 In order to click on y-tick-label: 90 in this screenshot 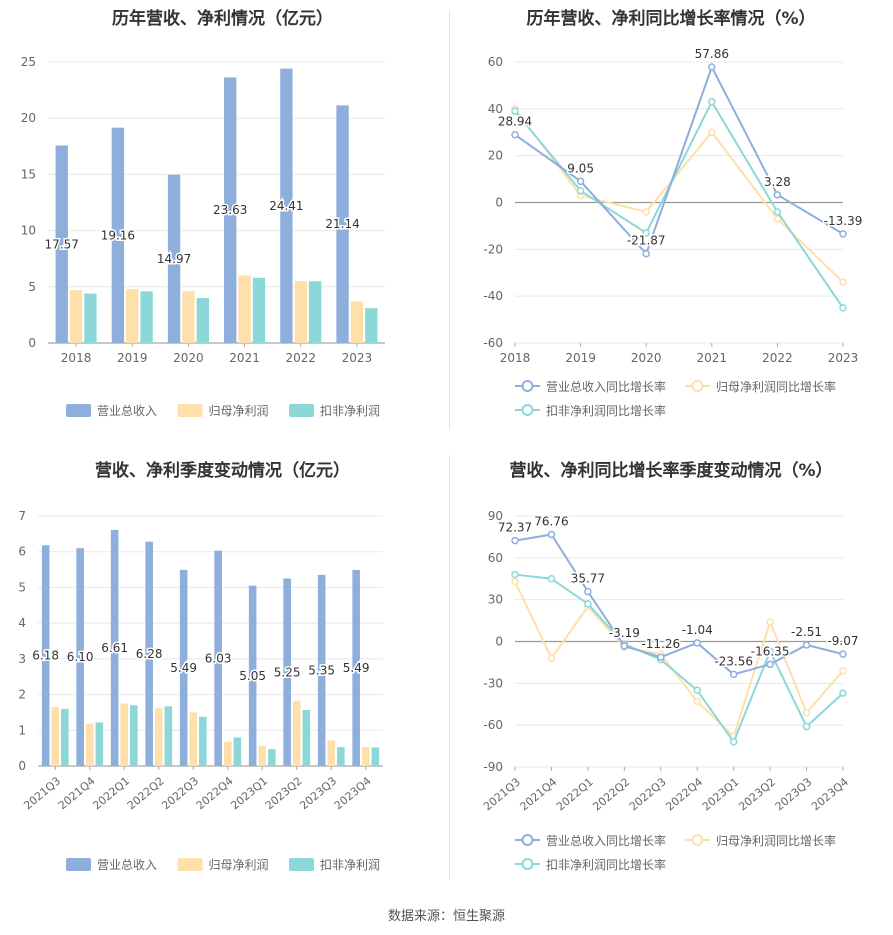, I will do `click(495, 516)`.